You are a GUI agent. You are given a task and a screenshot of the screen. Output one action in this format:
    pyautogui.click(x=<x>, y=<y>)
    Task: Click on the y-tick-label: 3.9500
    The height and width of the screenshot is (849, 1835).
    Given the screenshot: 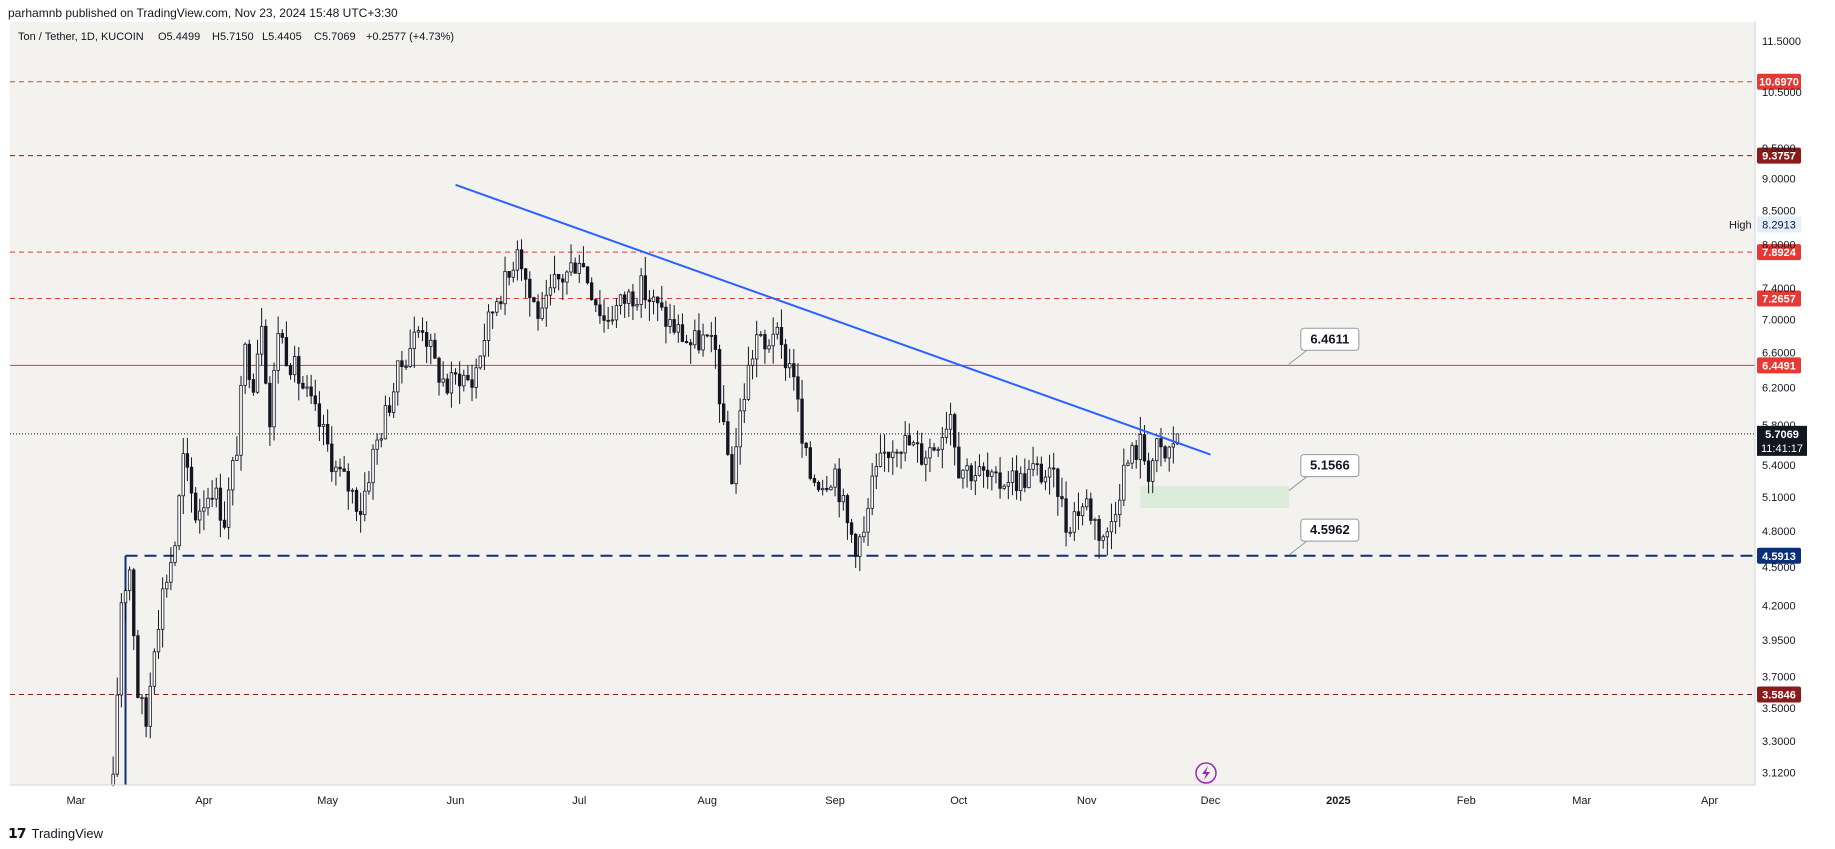 What is the action you would take?
    pyautogui.click(x=1779, y=641)
    